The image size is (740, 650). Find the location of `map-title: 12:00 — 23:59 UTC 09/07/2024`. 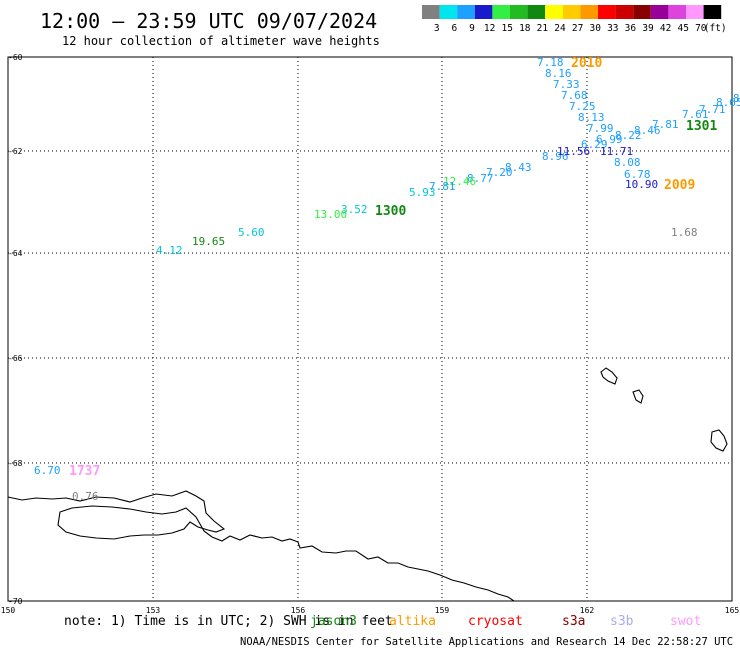

map-title: 12:00 — 23:59 UTC 09/07/2024 is located at coordinates (208, 21).